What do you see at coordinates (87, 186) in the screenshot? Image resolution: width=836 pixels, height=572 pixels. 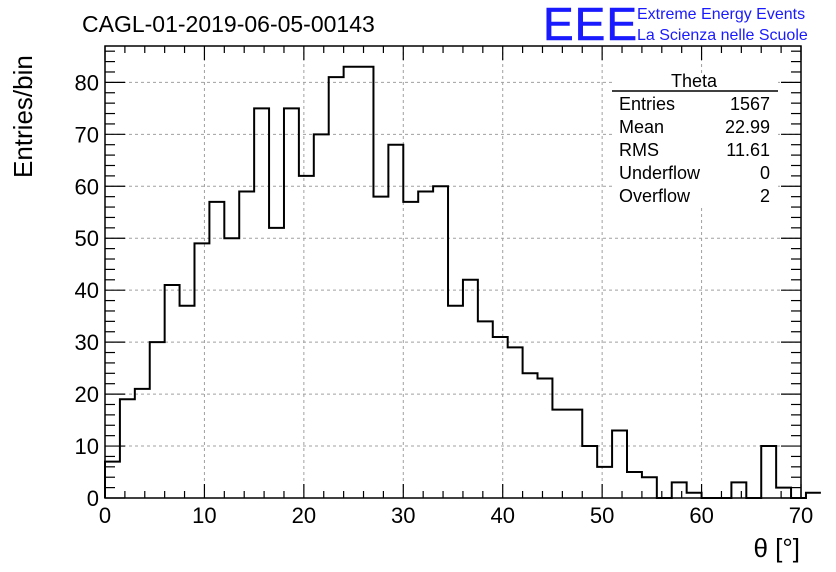 I see `y-tick-label: 60` at bounding box center [87, 186].